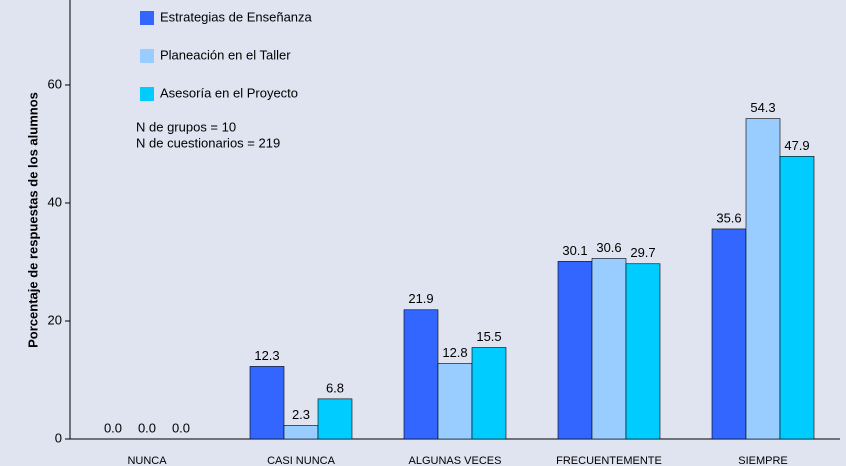 This screenshot has height=466, width=846. What do you see at coordinates (574, 250) in the screenshot?
I see `data-label: 30.1` at bounding box center [574, 250].